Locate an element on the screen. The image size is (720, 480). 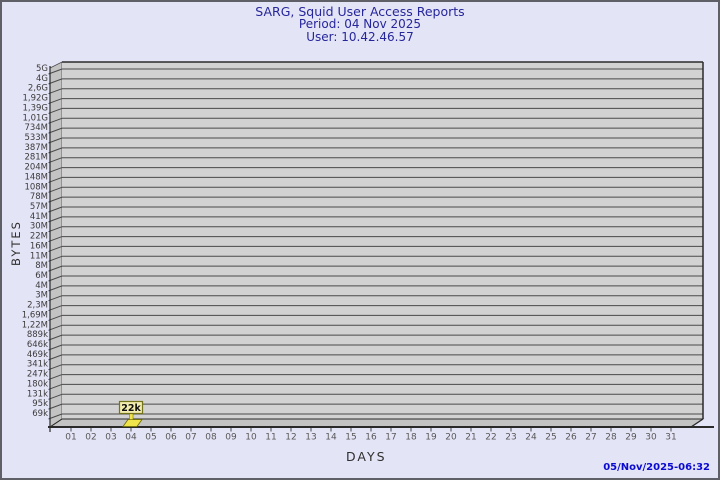
y-axis-tick-label: 646k is located at coordinates (37, 345).